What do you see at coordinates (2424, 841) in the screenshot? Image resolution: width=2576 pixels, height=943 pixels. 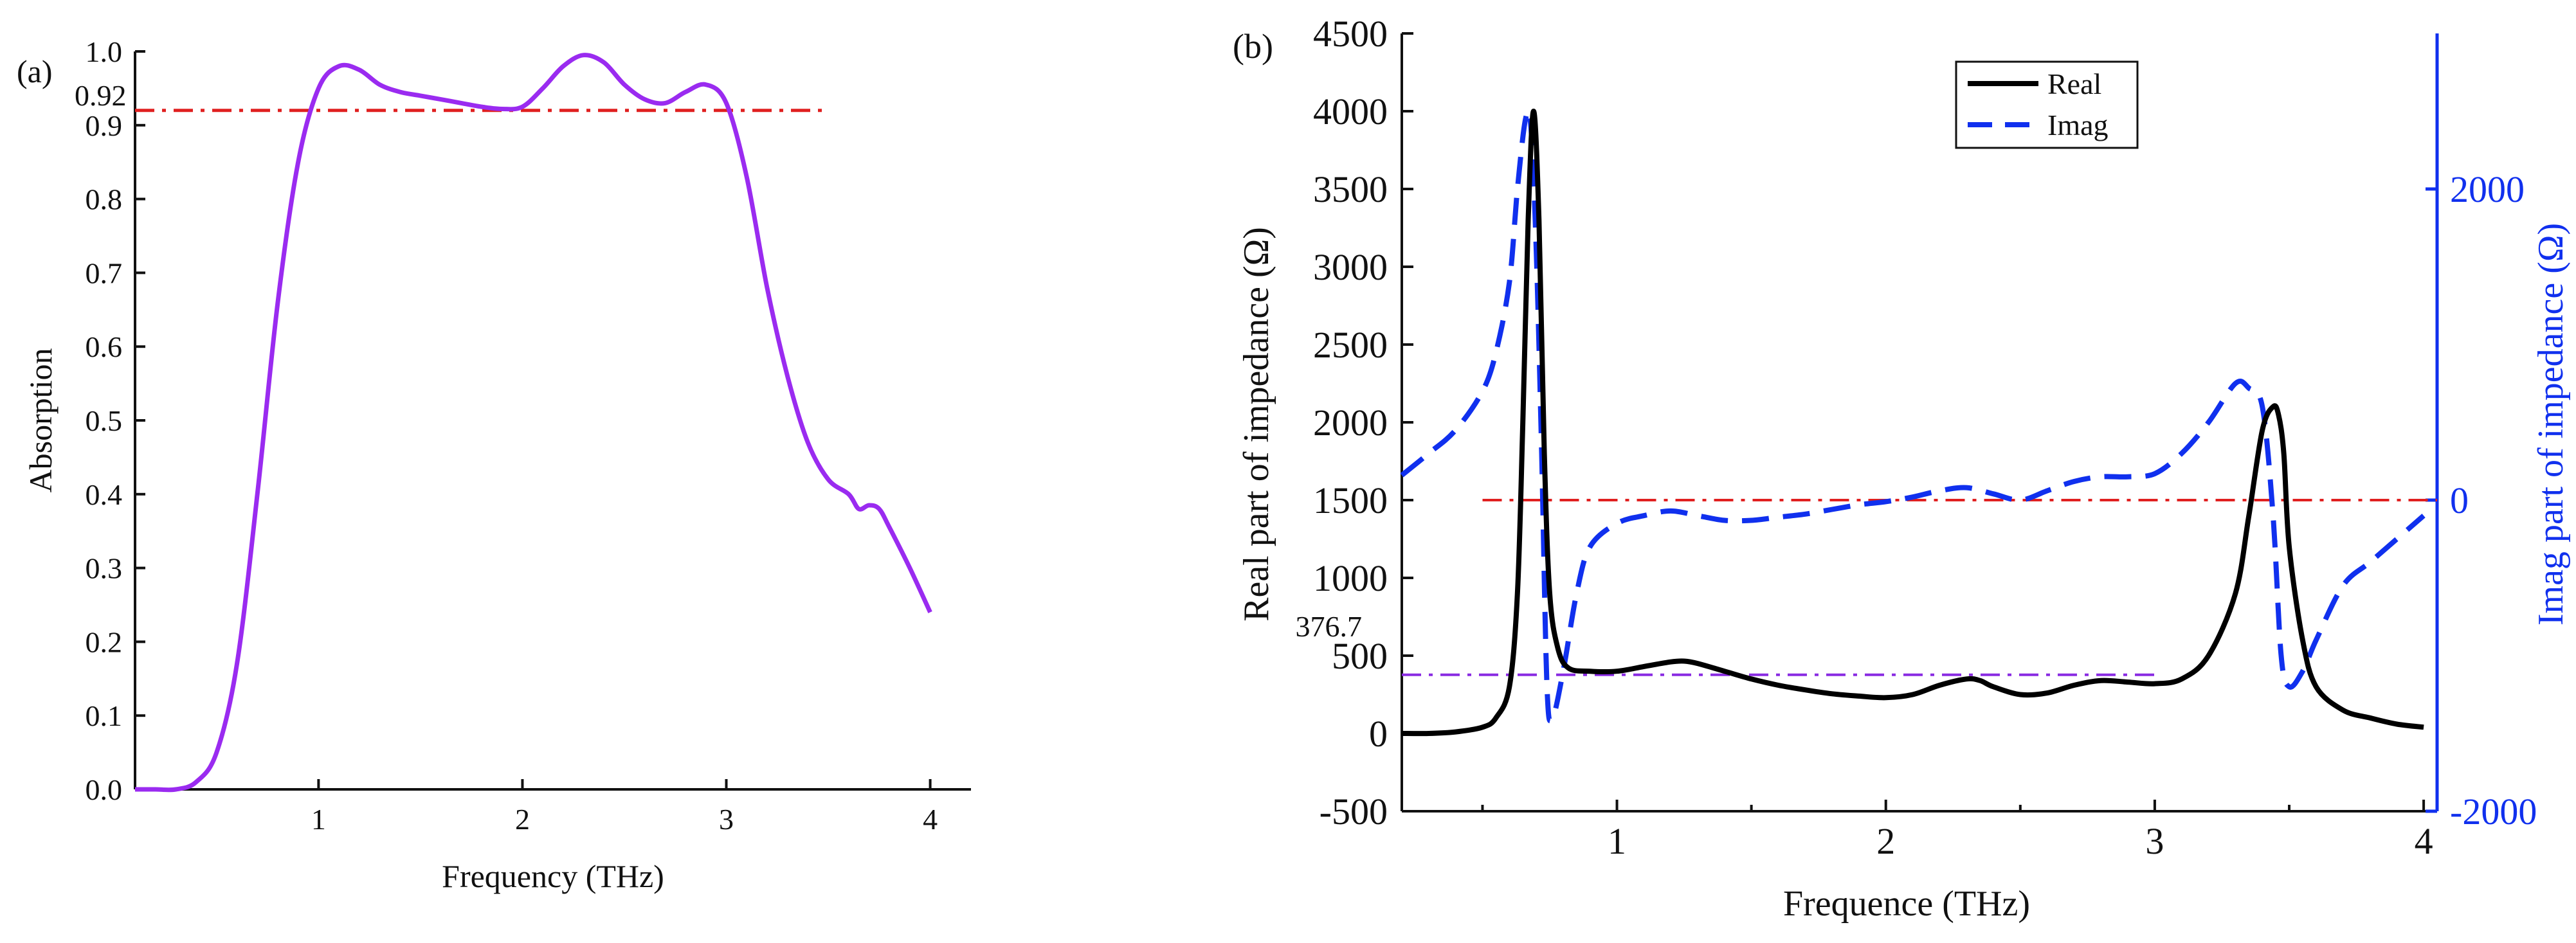 I see `panel-b-x-tick-label: 4` at bounding box center [2424, 841].